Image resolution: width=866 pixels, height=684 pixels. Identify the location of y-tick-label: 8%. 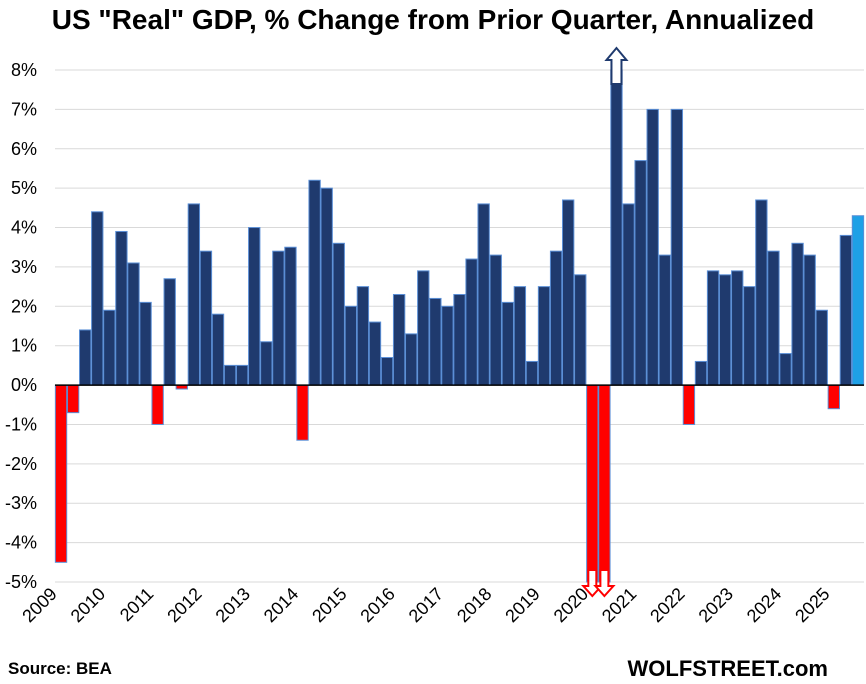
(24, 70).